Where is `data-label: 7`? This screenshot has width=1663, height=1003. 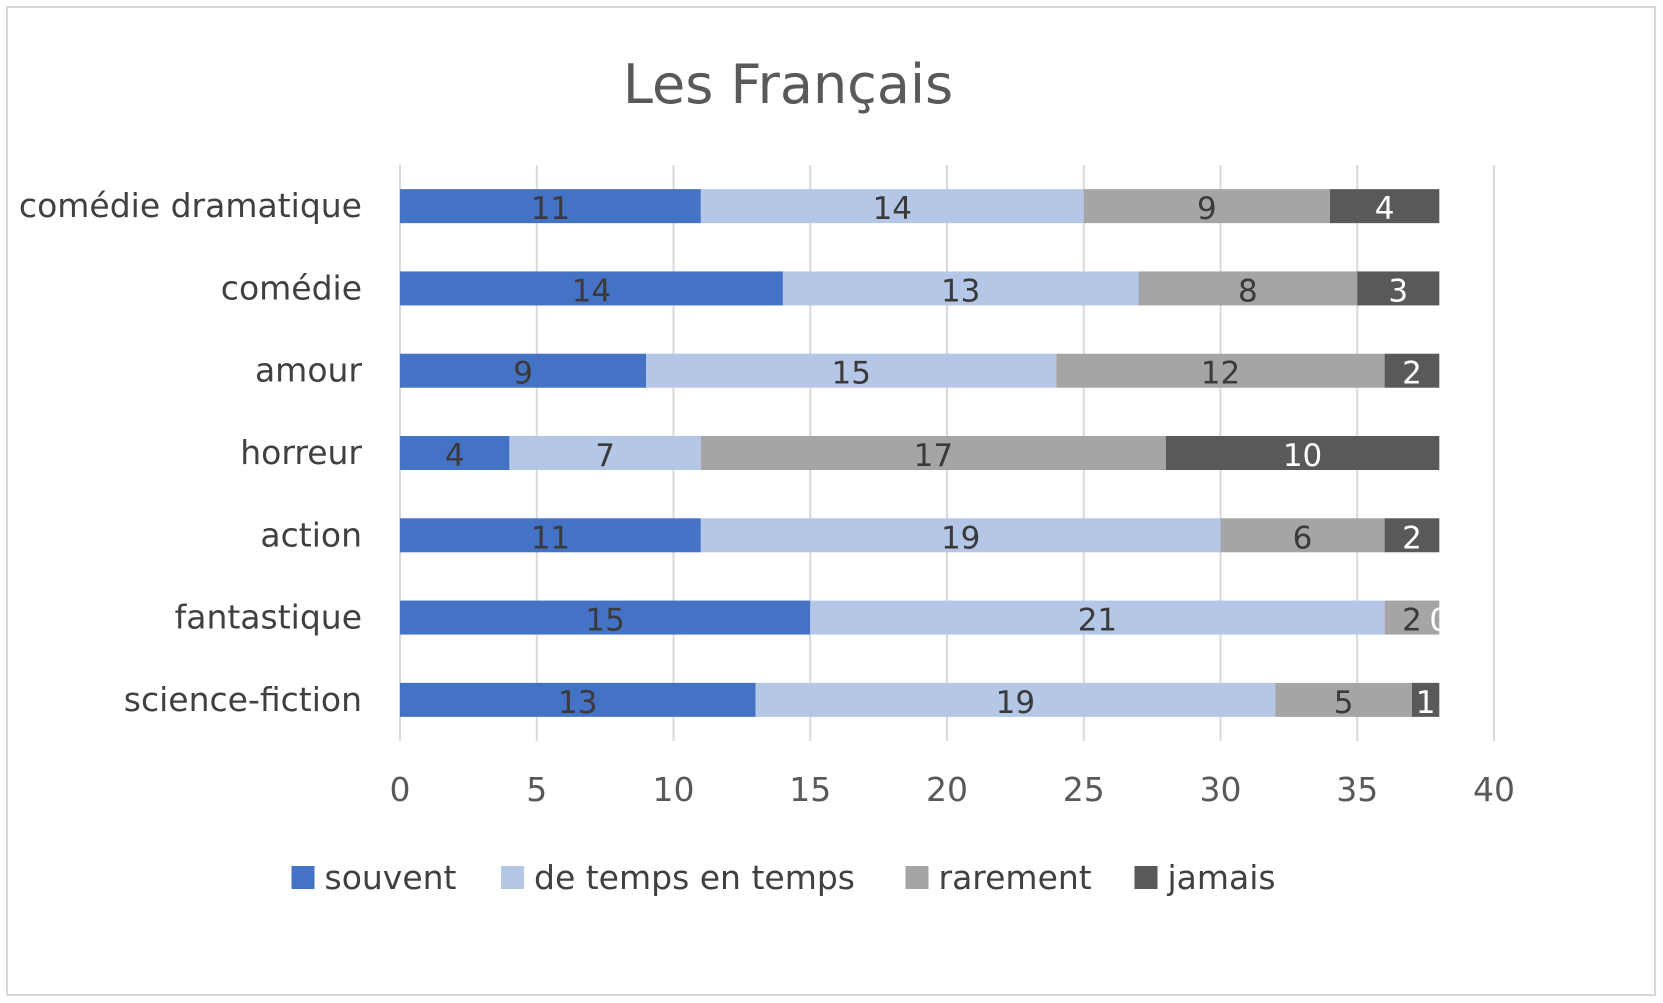 data-label: 7 is located at coordinates (605, 456).